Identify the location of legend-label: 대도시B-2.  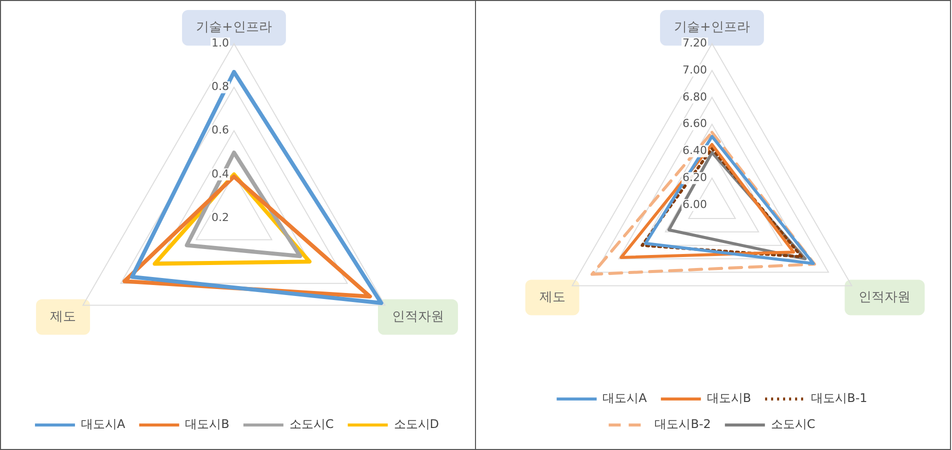
(682, 424).